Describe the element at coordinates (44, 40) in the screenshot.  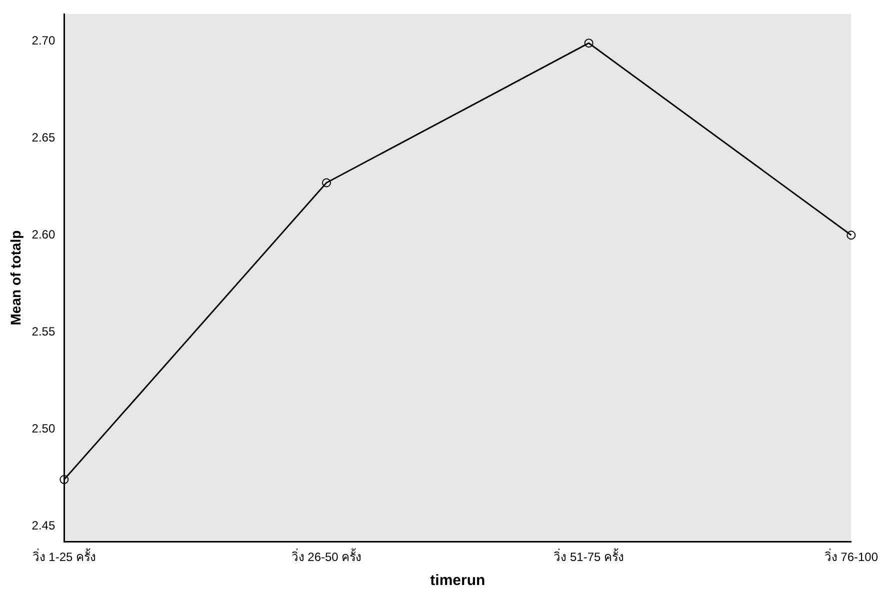
I see `y-tick-label: 2.70` at that location.